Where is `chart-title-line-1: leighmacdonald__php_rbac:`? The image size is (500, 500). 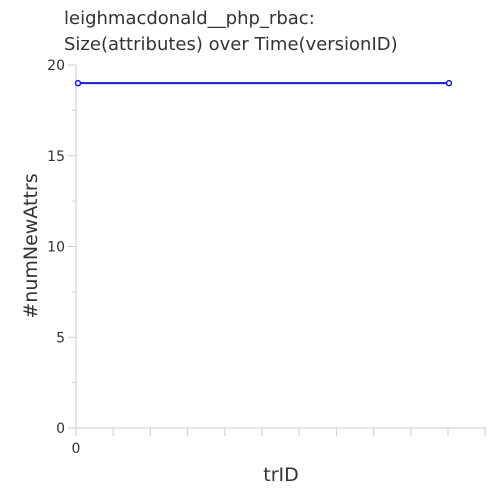 chart-title-line-1: leighmacdonald__php_rbac: is located at coordinates (189, 18).